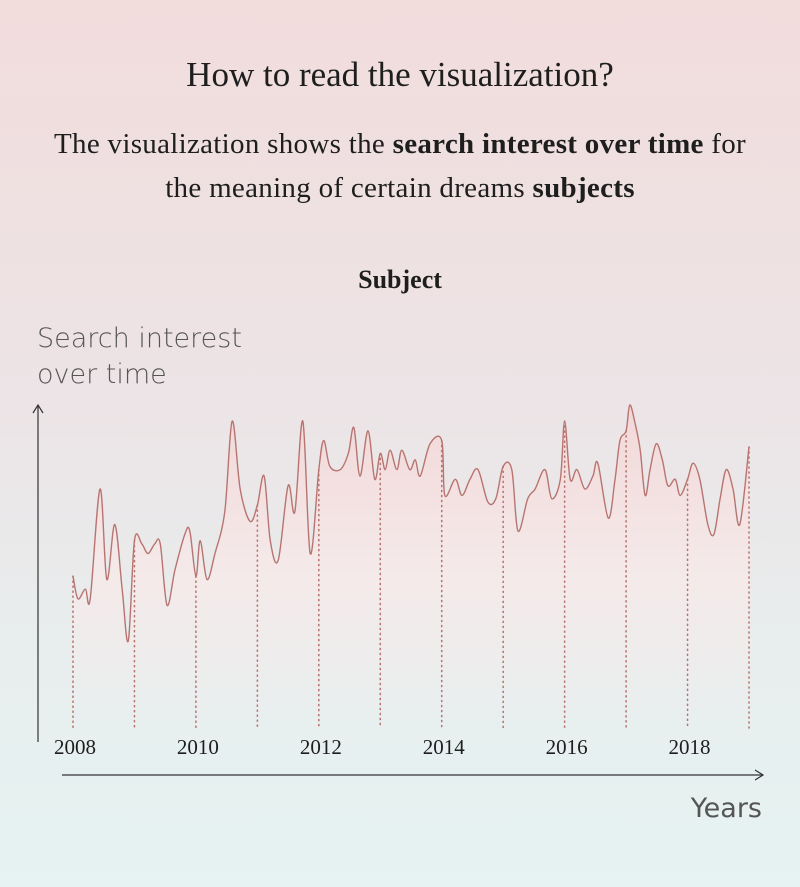 This screenshot has width=800, height=887. What do you see at coordinates (400, 74) in the screenshot?
I see `page-title: How to read the visualization?` at bounding box center [400, 74].